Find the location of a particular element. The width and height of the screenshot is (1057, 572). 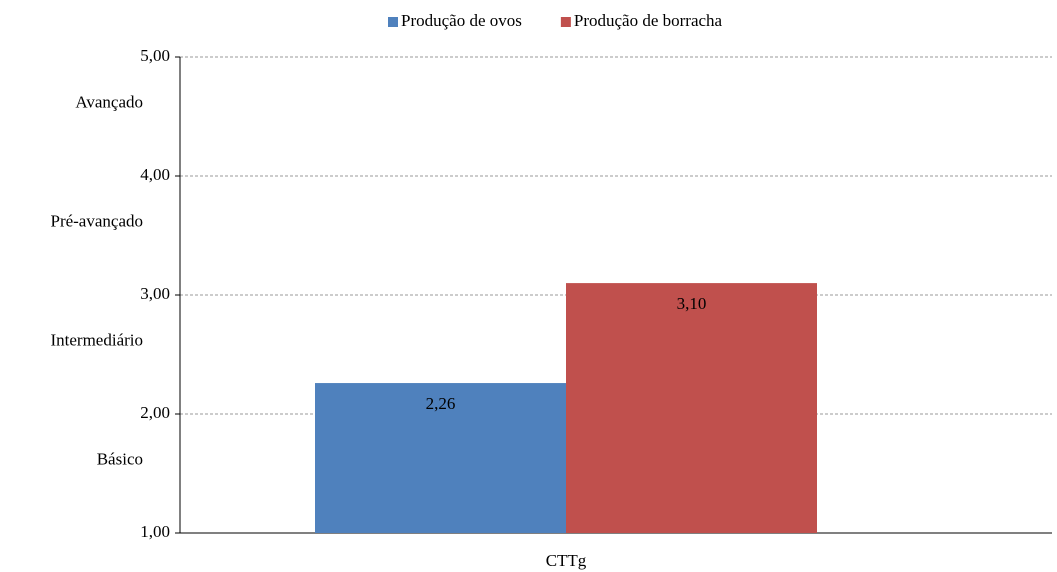

legend-label: Produção de borracha is located at coordinates (648, 20).